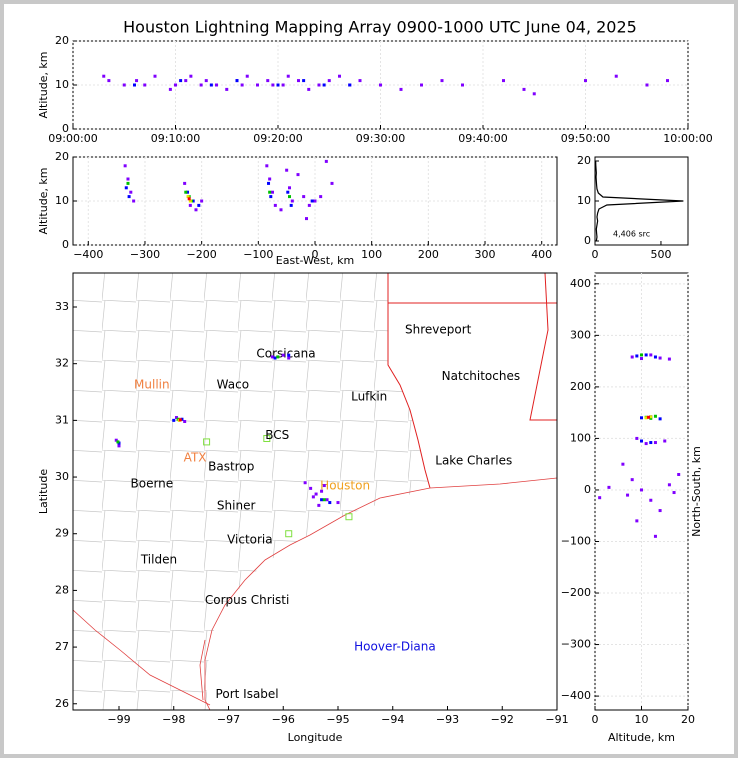 This screenshot has height=762, width=738. Describe the element at coordinates (195, 457) in the screenshot. I see `city-label: ATX` at that location.